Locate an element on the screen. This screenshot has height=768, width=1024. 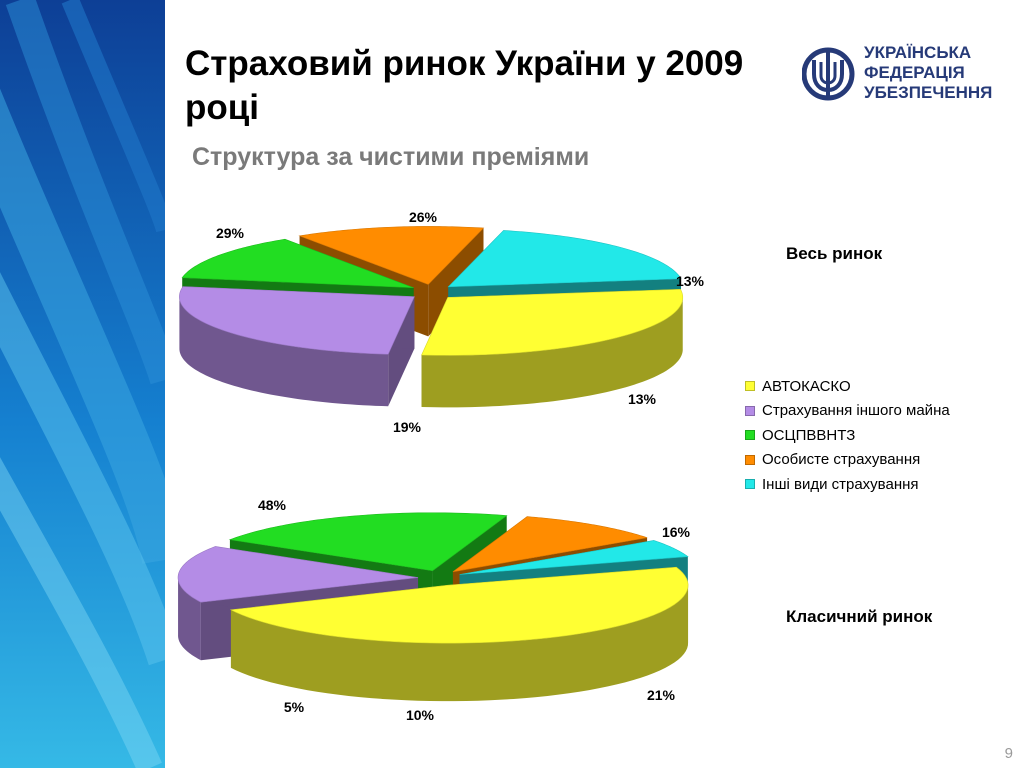
legend-label: ОСЦПВВНТЗ is located at coordinates (809, 435).